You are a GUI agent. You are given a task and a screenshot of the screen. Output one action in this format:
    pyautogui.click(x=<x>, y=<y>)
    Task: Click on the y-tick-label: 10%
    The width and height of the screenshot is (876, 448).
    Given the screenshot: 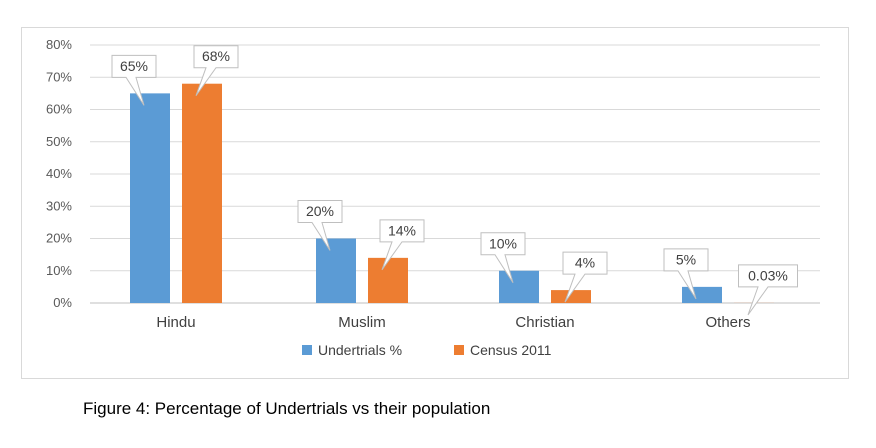 What is the action you would take?
    pyautogui.click(x=59, y=270)
    